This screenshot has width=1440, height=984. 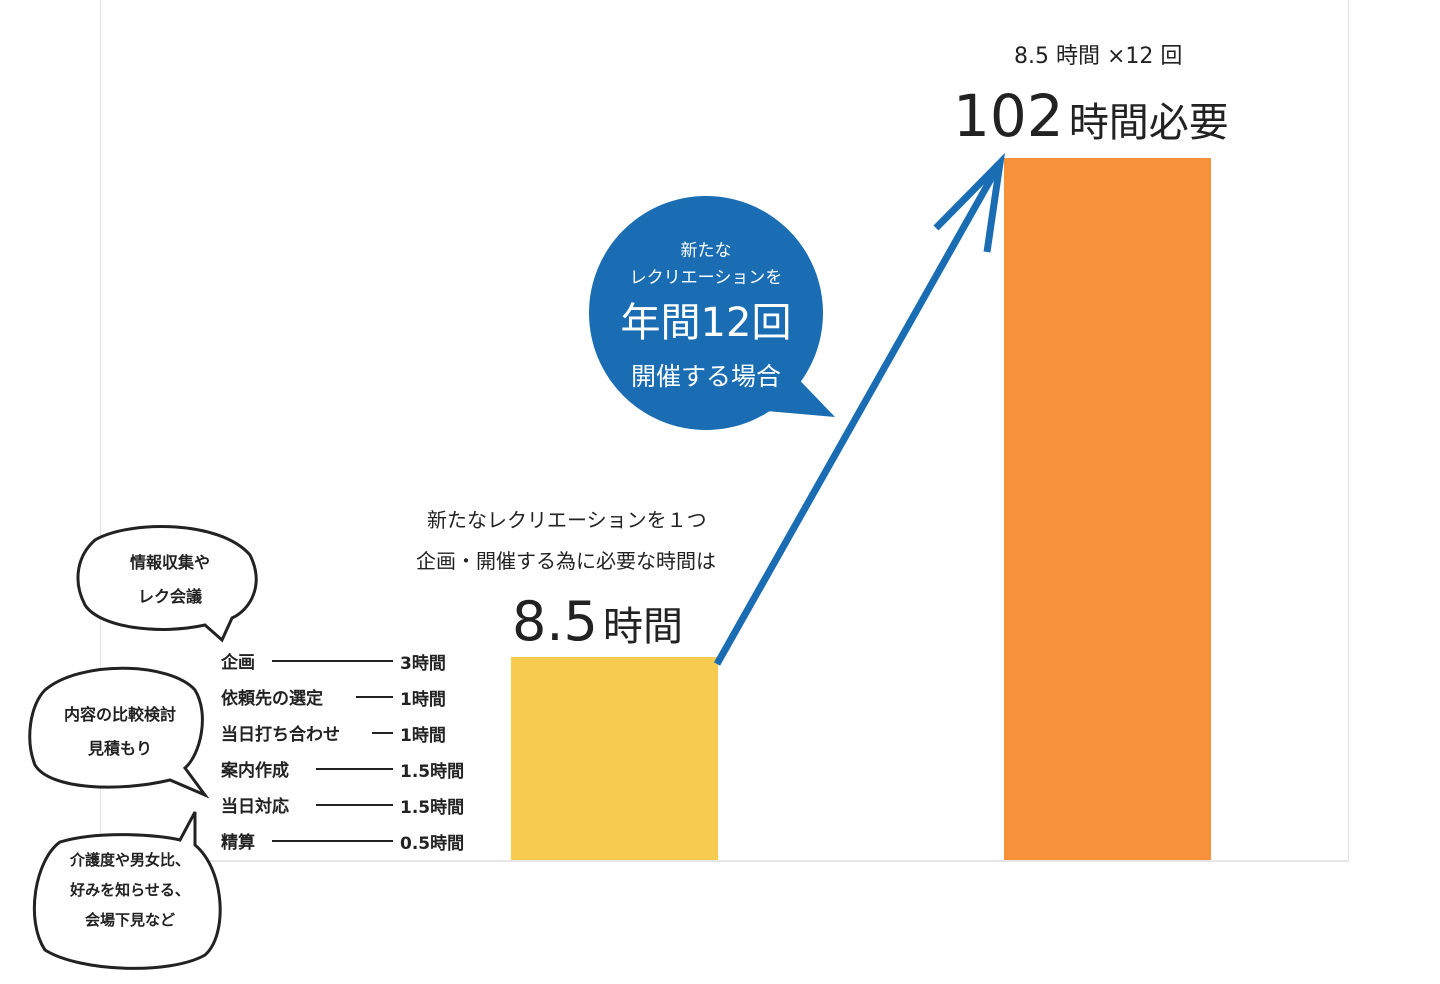 What do you see at coordinates (255, 770) in the screenshot?
I see `task-row: 案内作成` at bounding box center [255, 770].